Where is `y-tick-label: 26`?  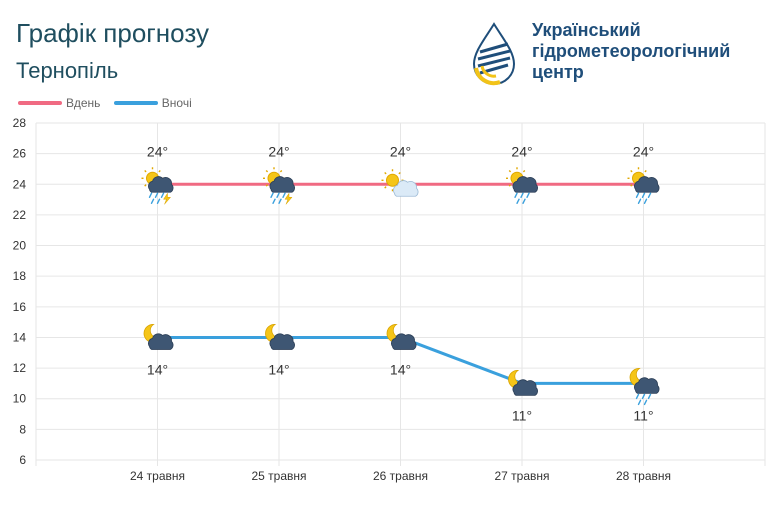
y-tick-label: 26 is located at coordinates (20, 154).